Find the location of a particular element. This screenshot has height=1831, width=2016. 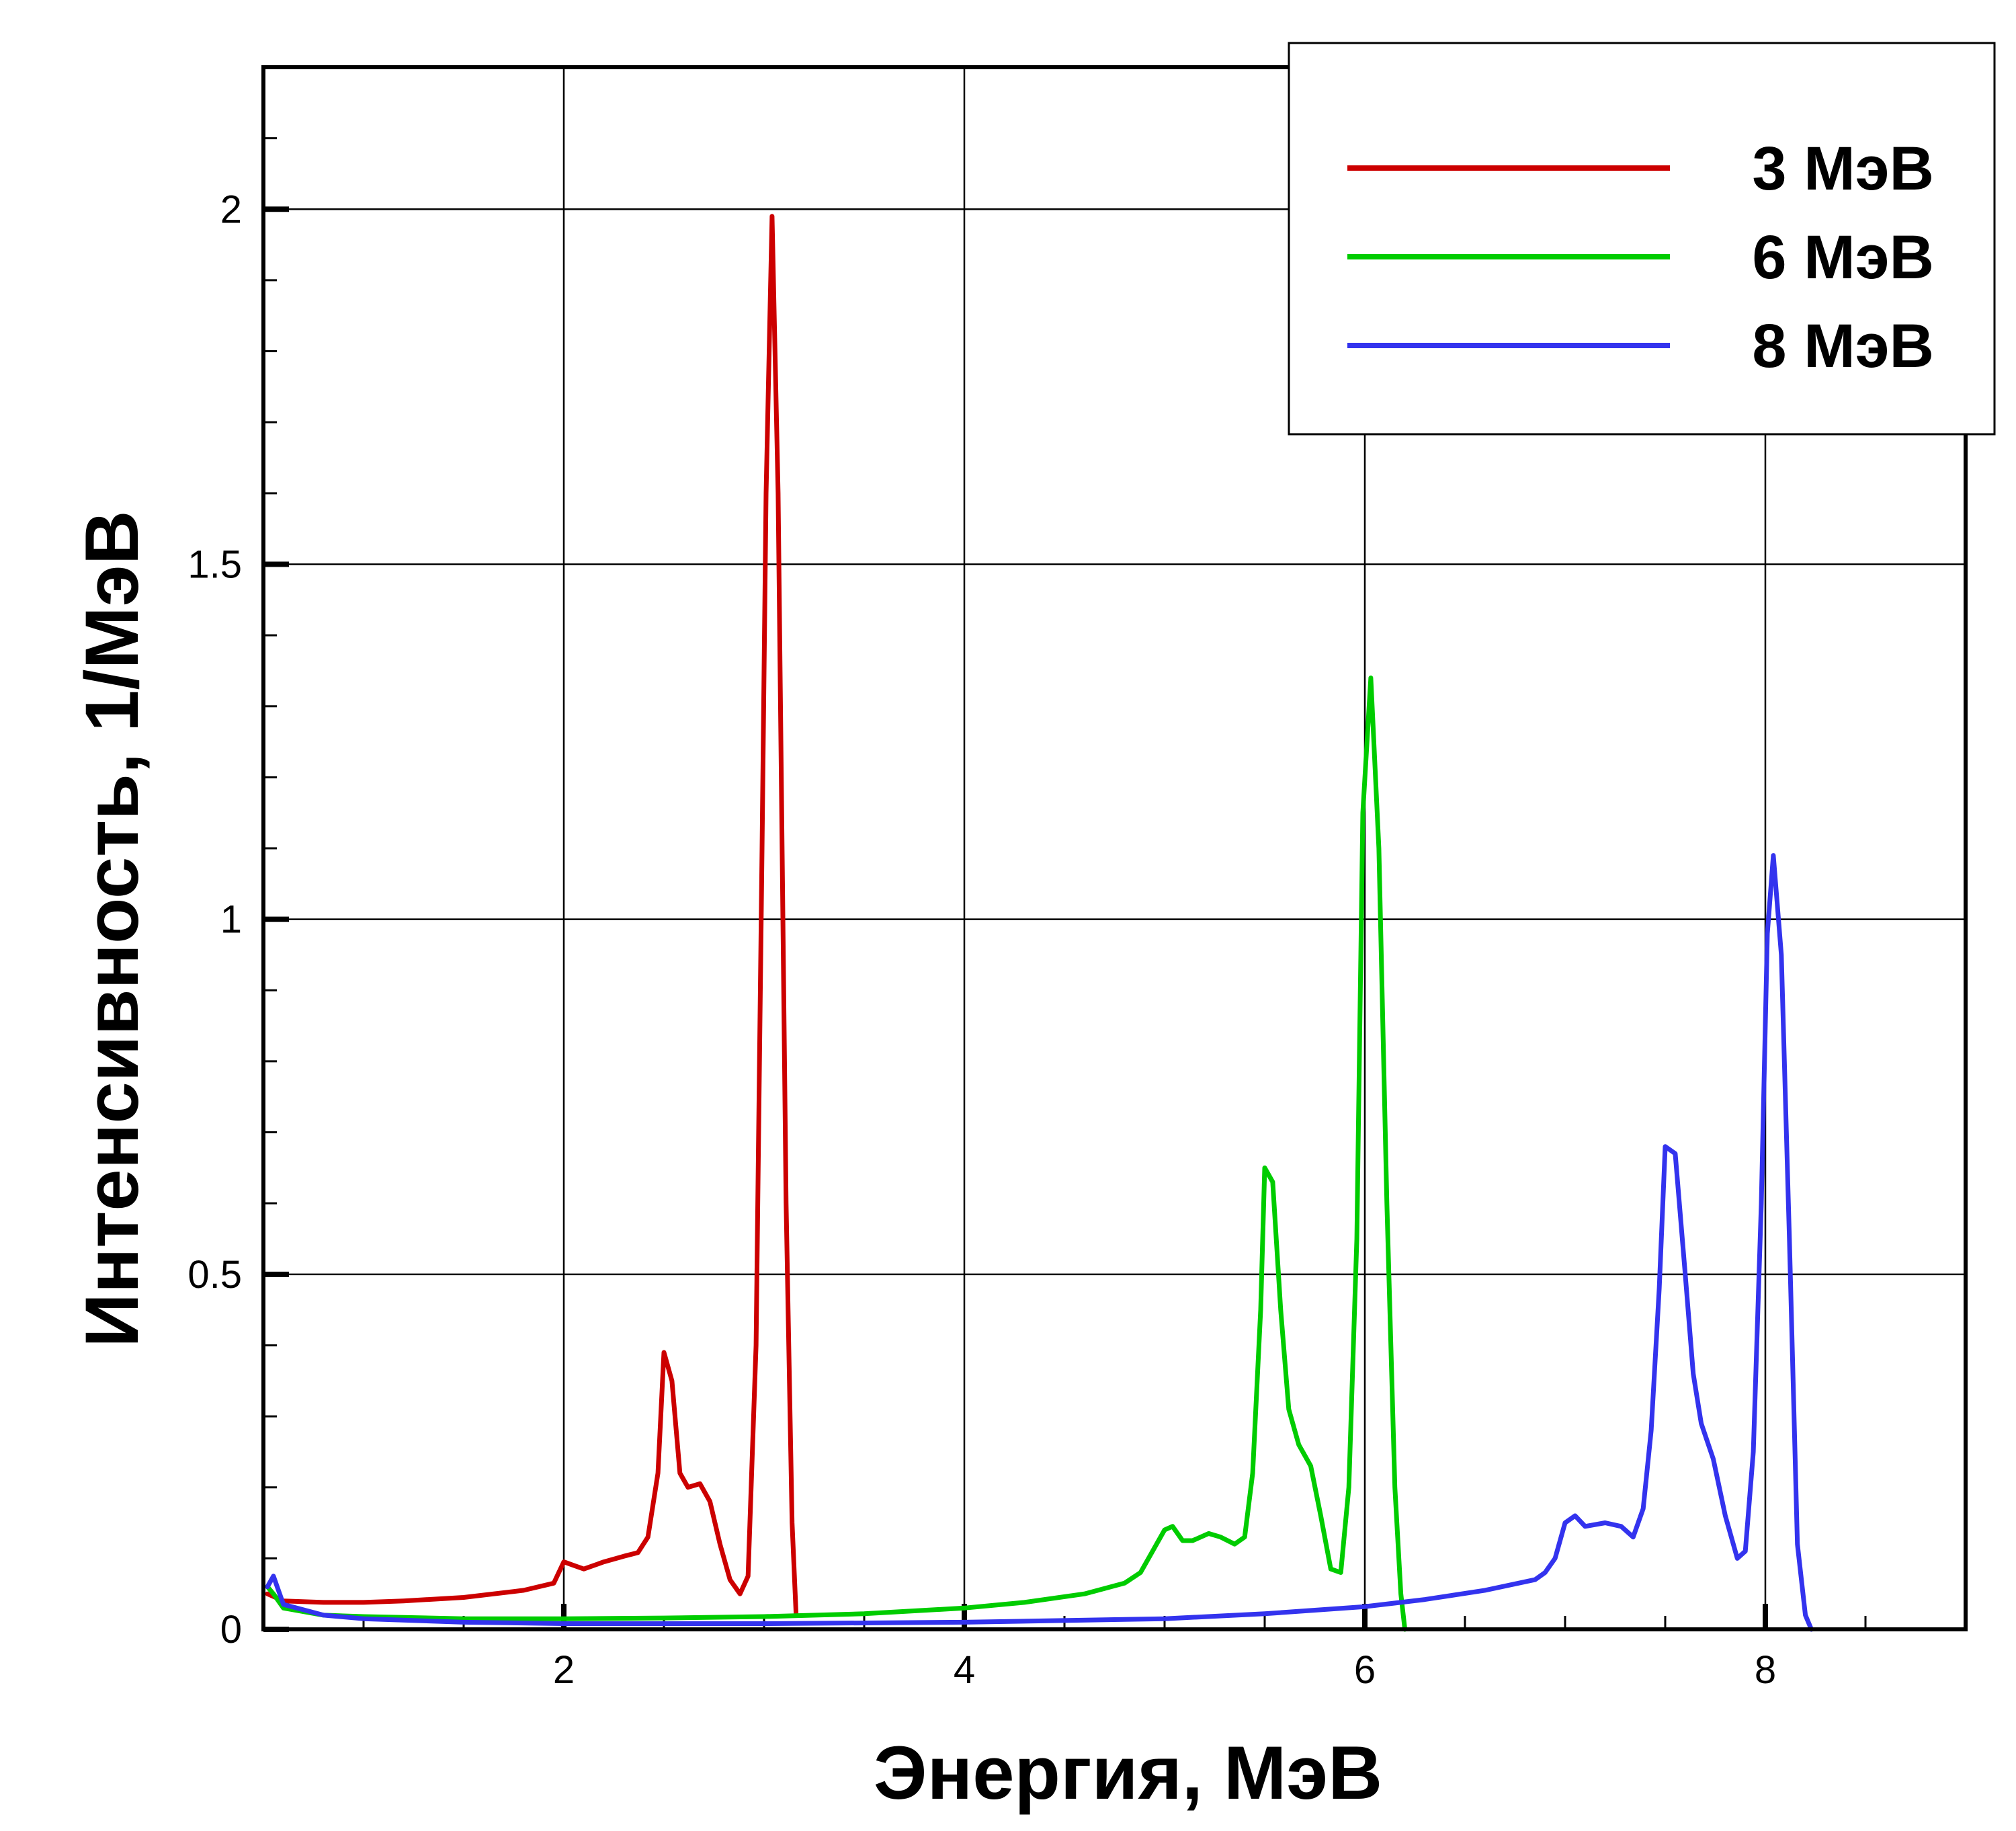

legend-label-2: 6 МэВ is located at coordinates (1843, 257).